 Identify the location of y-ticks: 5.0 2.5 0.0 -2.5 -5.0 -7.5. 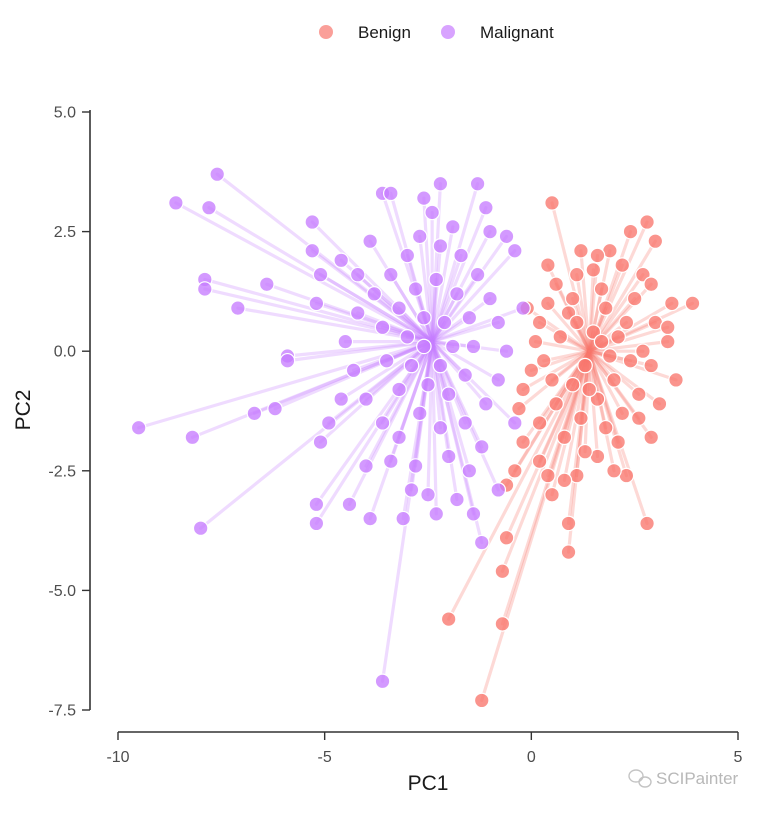
(69, 412).